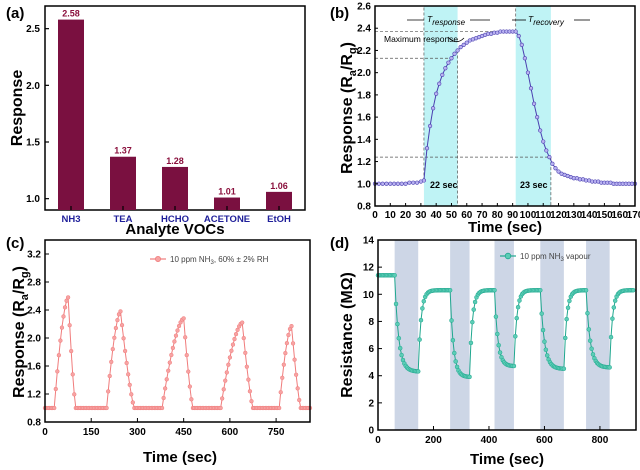 The height and width of the screenshot is (470, 640). What do you see at coordinates (487, 106) in the screenshot?
I see `panel-b-shaded-regions` at bounding box center [487, 106].